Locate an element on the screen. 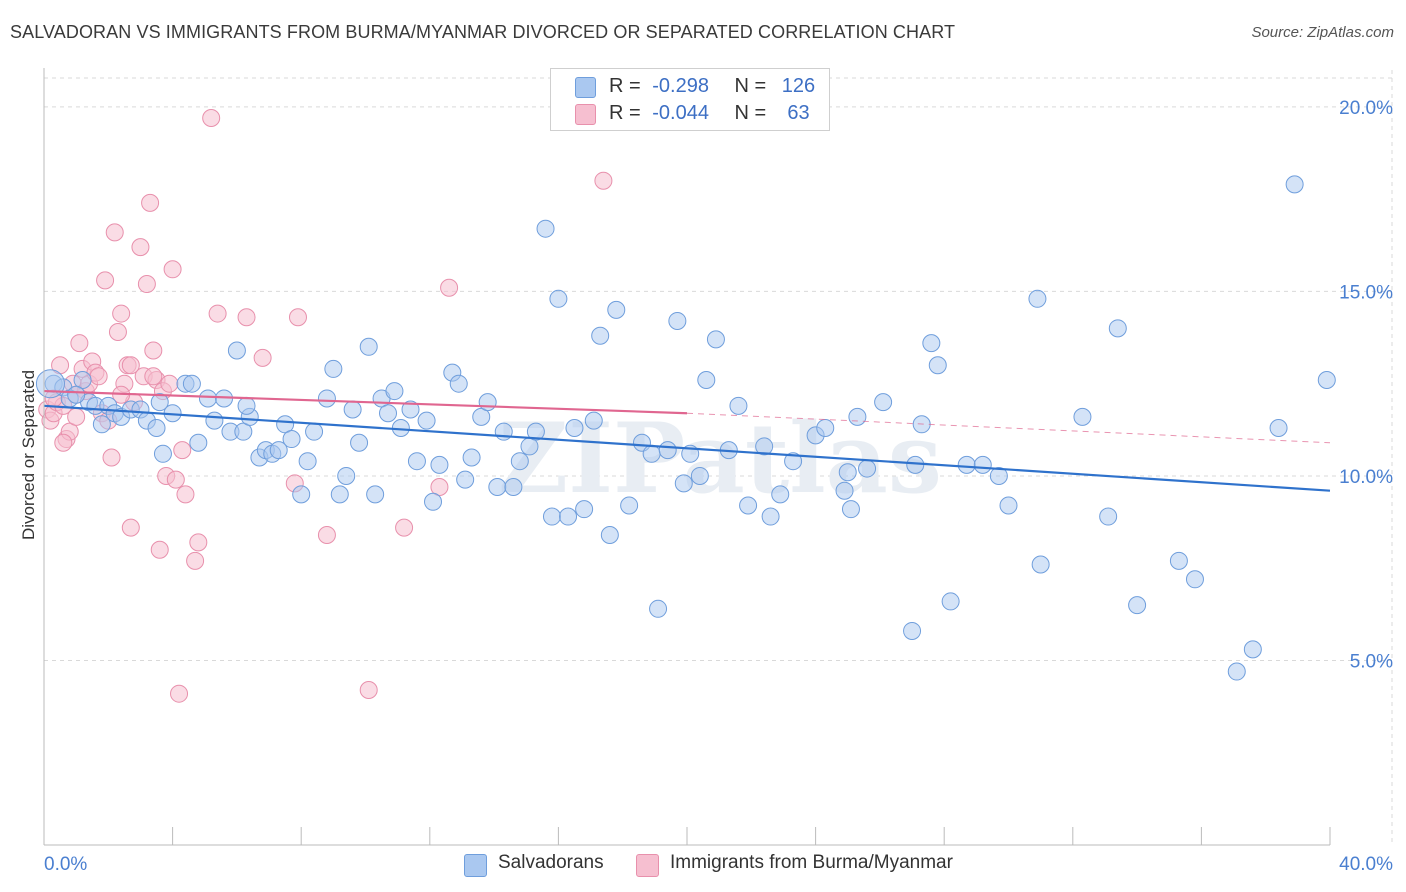 This screenshot has height=892, width=1406. legend-swatch-pink is located at coordinates (585, 114).